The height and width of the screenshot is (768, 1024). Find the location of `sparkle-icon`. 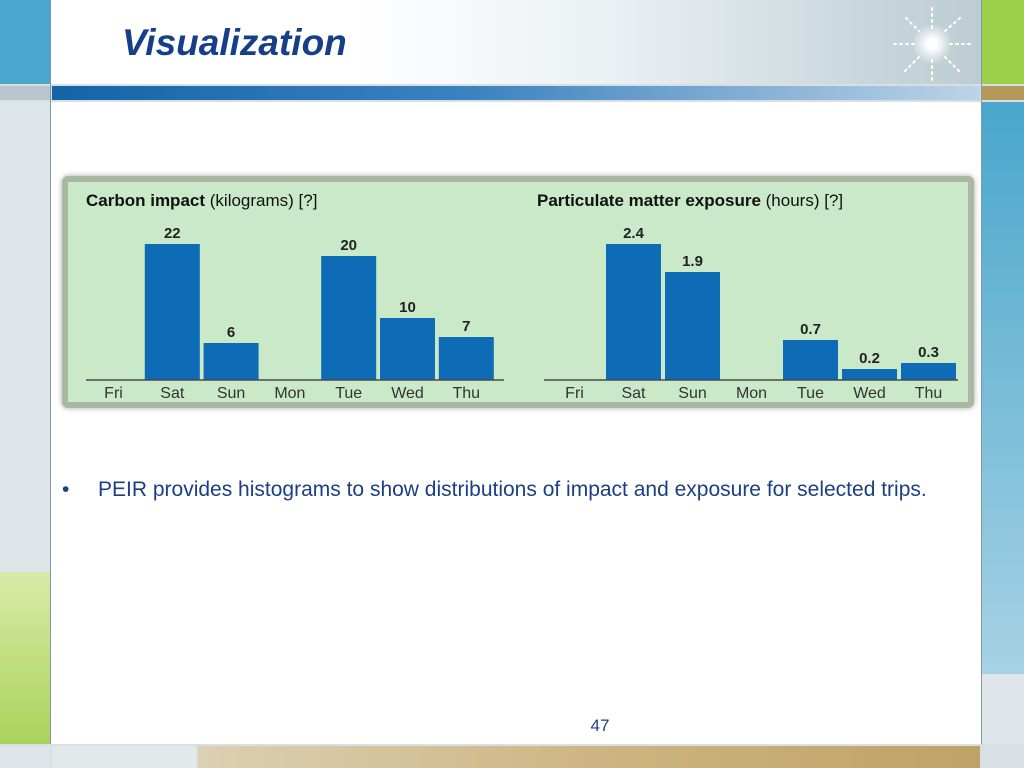

sparkle-icon is located at coordinates (933, 45).